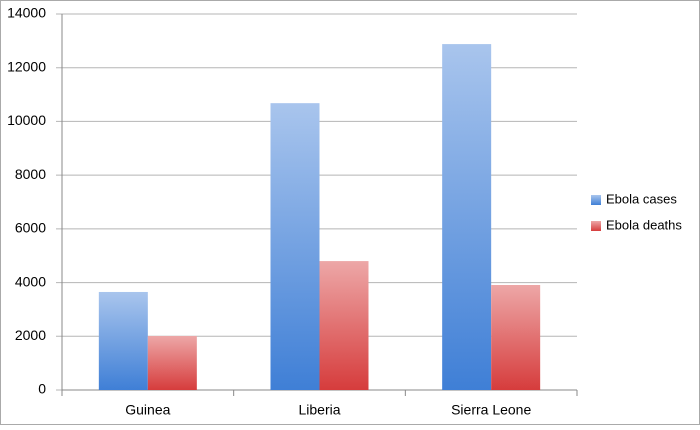 The height and width of the screenshot is (430, 700). What do you see at coordinates (42, 389) in the screenshot?
I see `y-tick-label: 0` at bounding box center [42, 389].